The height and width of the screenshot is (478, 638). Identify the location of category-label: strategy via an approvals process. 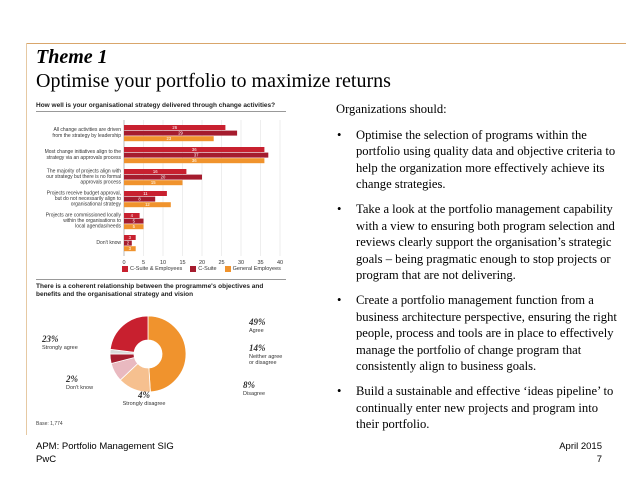
(84, 158).